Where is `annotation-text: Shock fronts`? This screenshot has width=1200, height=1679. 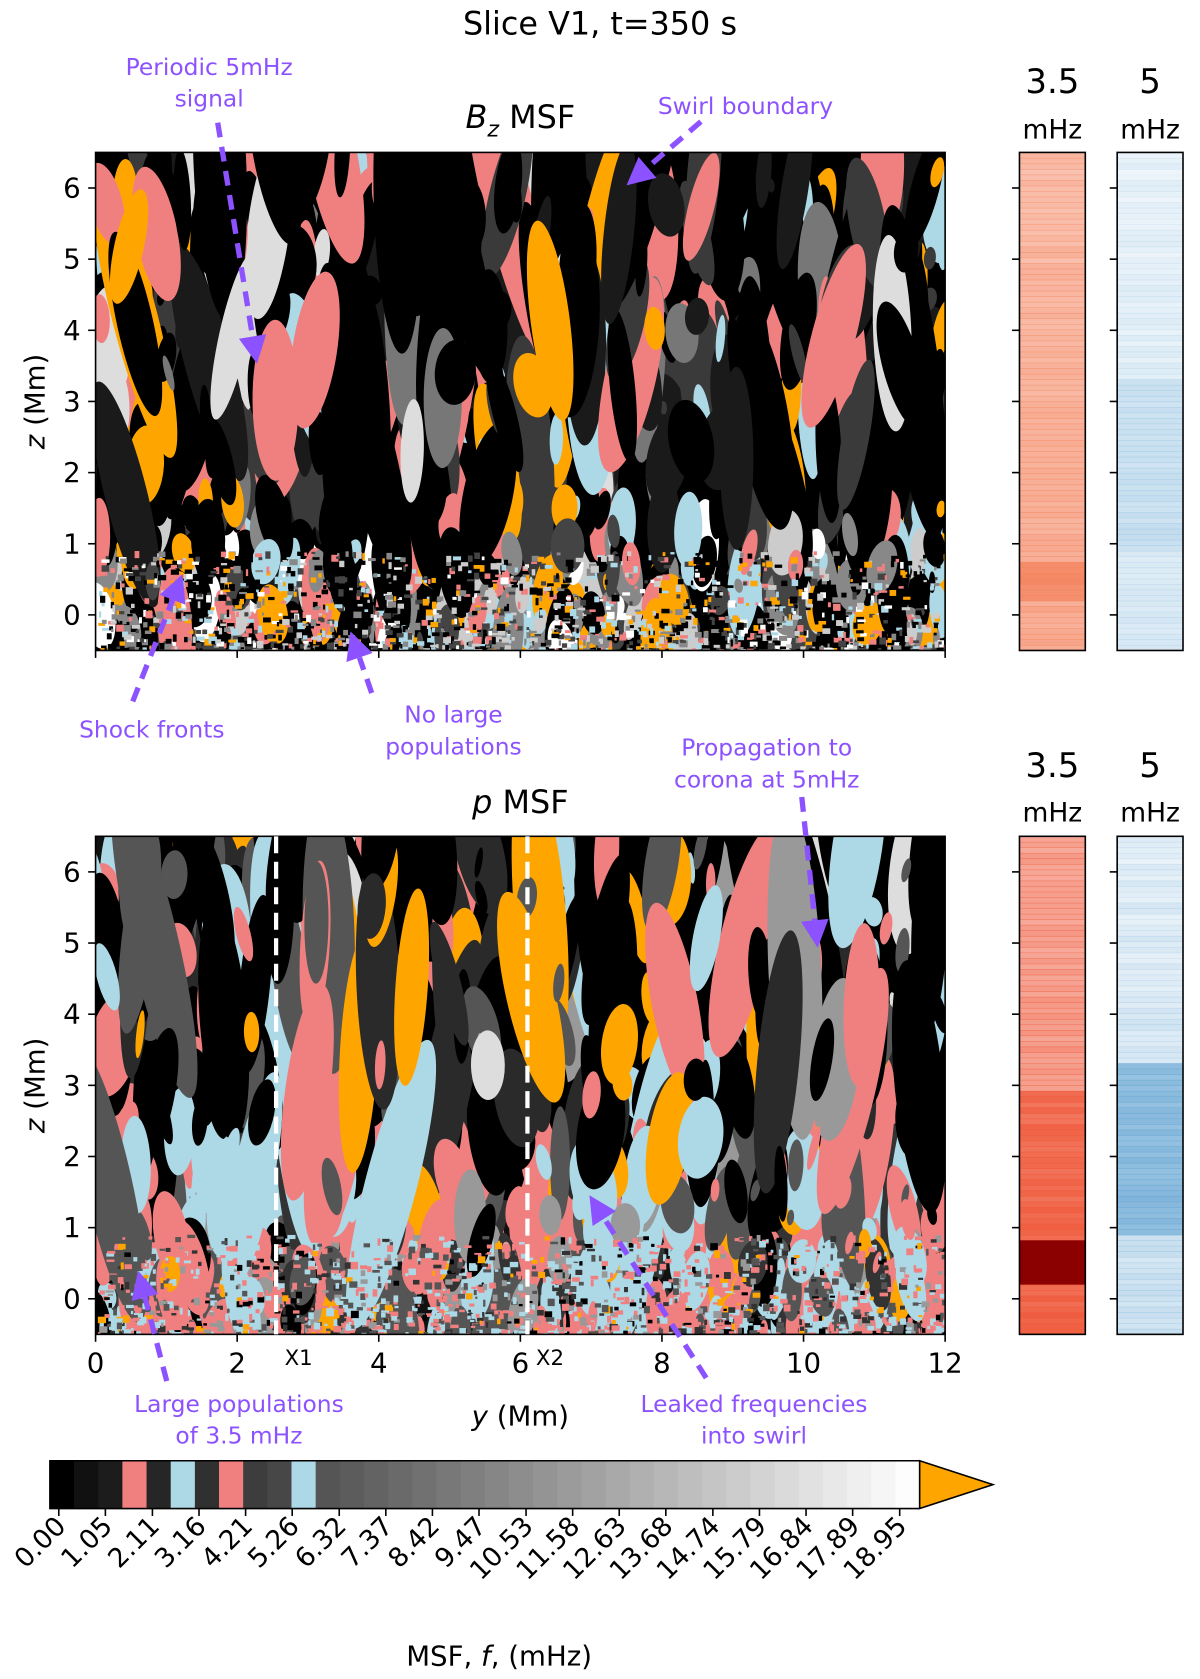 annotation-text: Shock fronts is located at coordinates (151, 730).